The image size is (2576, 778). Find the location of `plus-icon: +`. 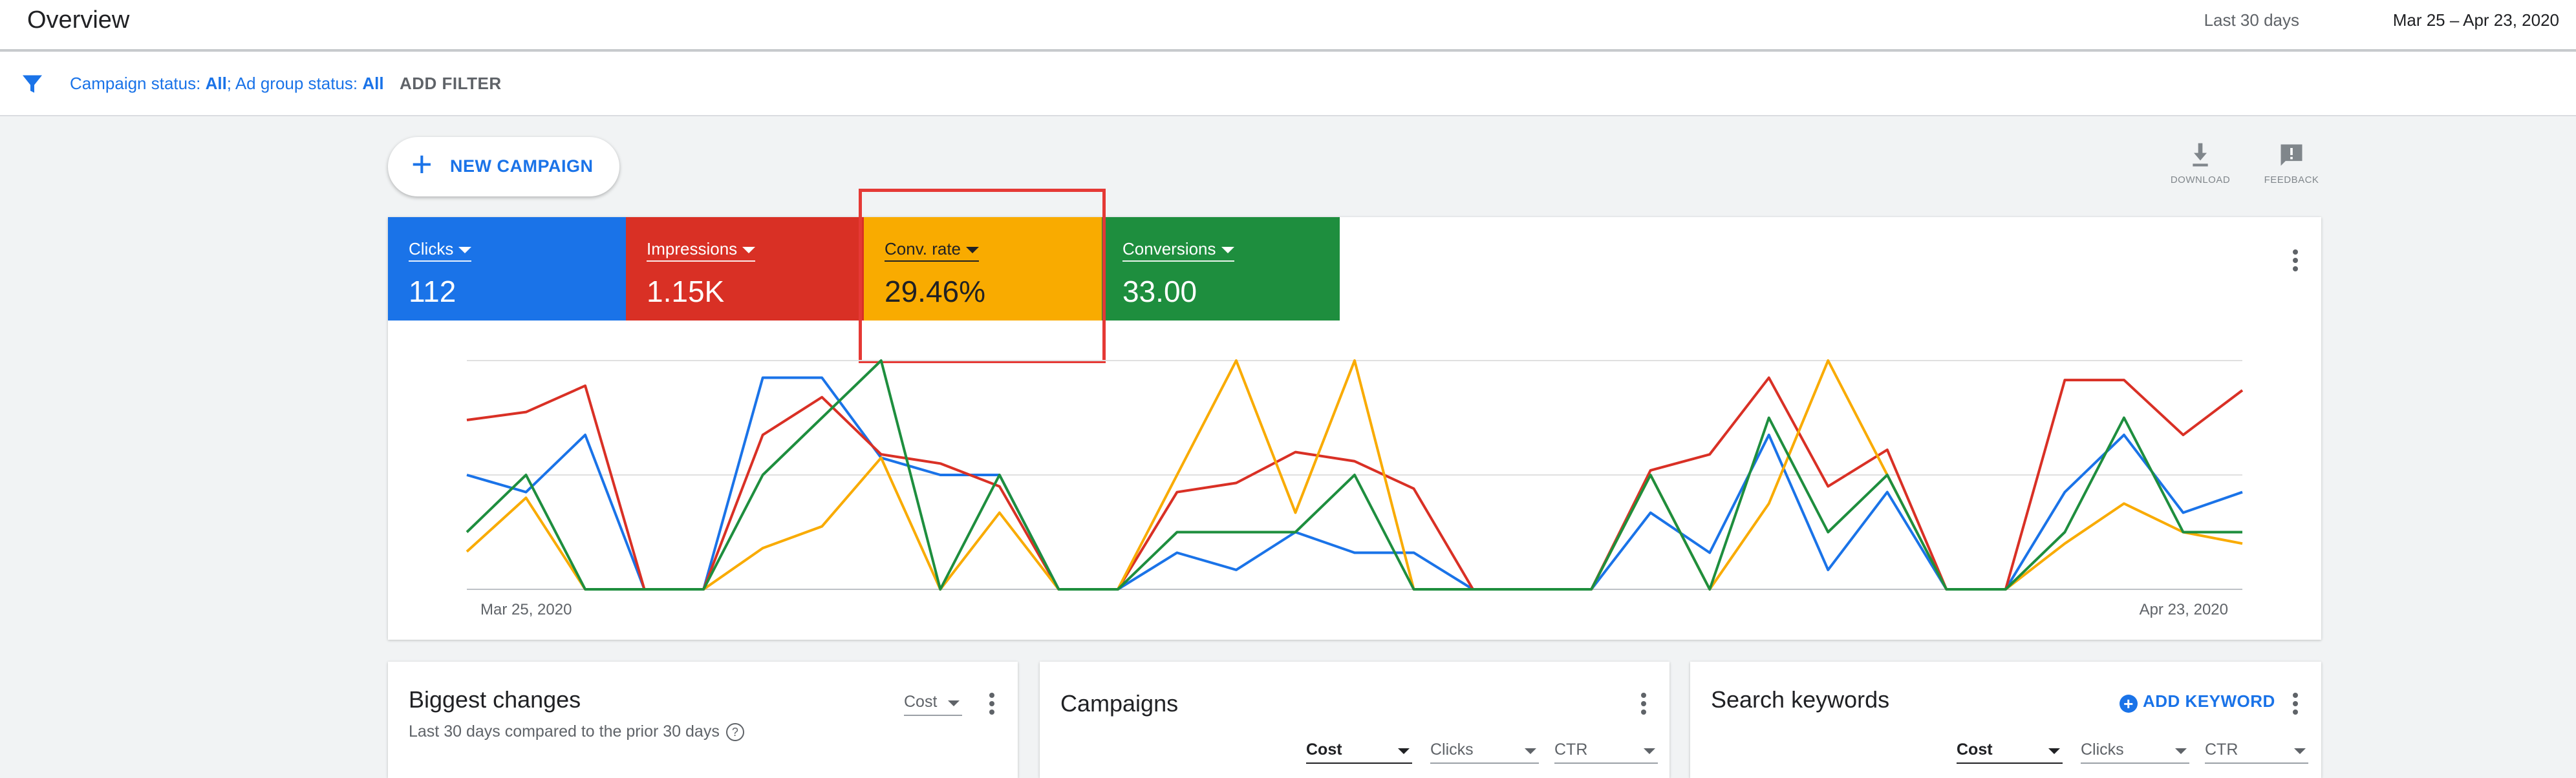

plus-icon: + is located at coordinates (422, 163).